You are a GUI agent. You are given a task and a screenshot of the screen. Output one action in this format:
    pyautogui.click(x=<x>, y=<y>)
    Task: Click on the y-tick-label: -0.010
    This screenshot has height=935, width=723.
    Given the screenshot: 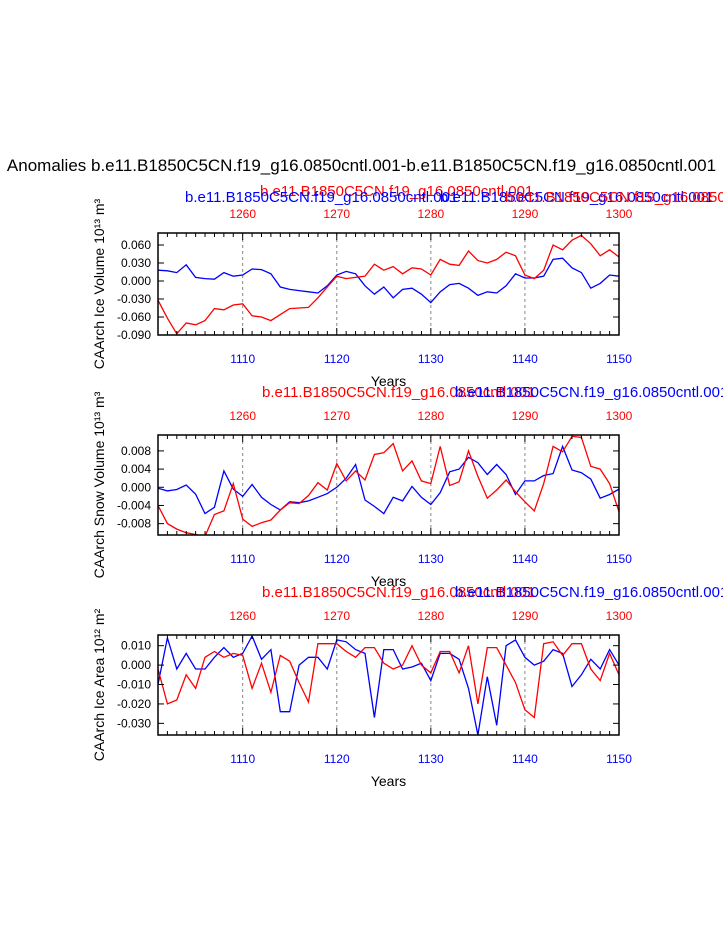 What is the action you would take?
    pyautogui.click(x=134, y=685)
    